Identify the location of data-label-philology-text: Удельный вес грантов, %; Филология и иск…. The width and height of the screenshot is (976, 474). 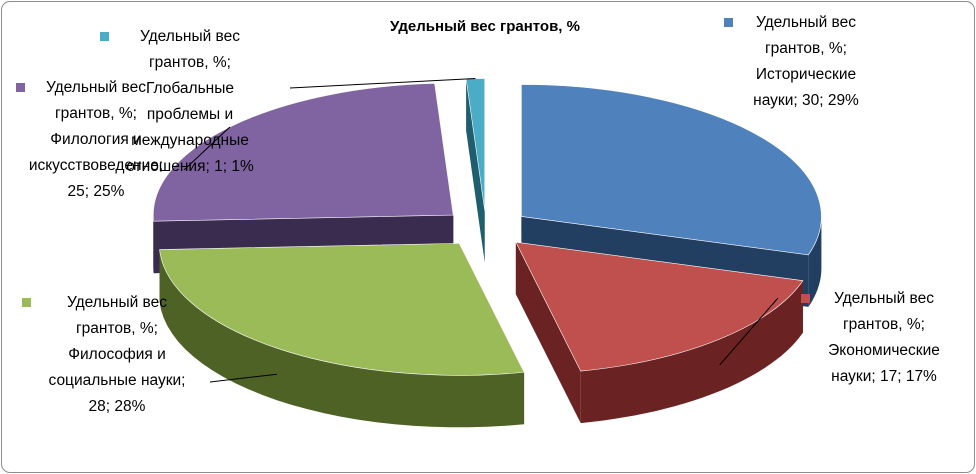
(96, 139).